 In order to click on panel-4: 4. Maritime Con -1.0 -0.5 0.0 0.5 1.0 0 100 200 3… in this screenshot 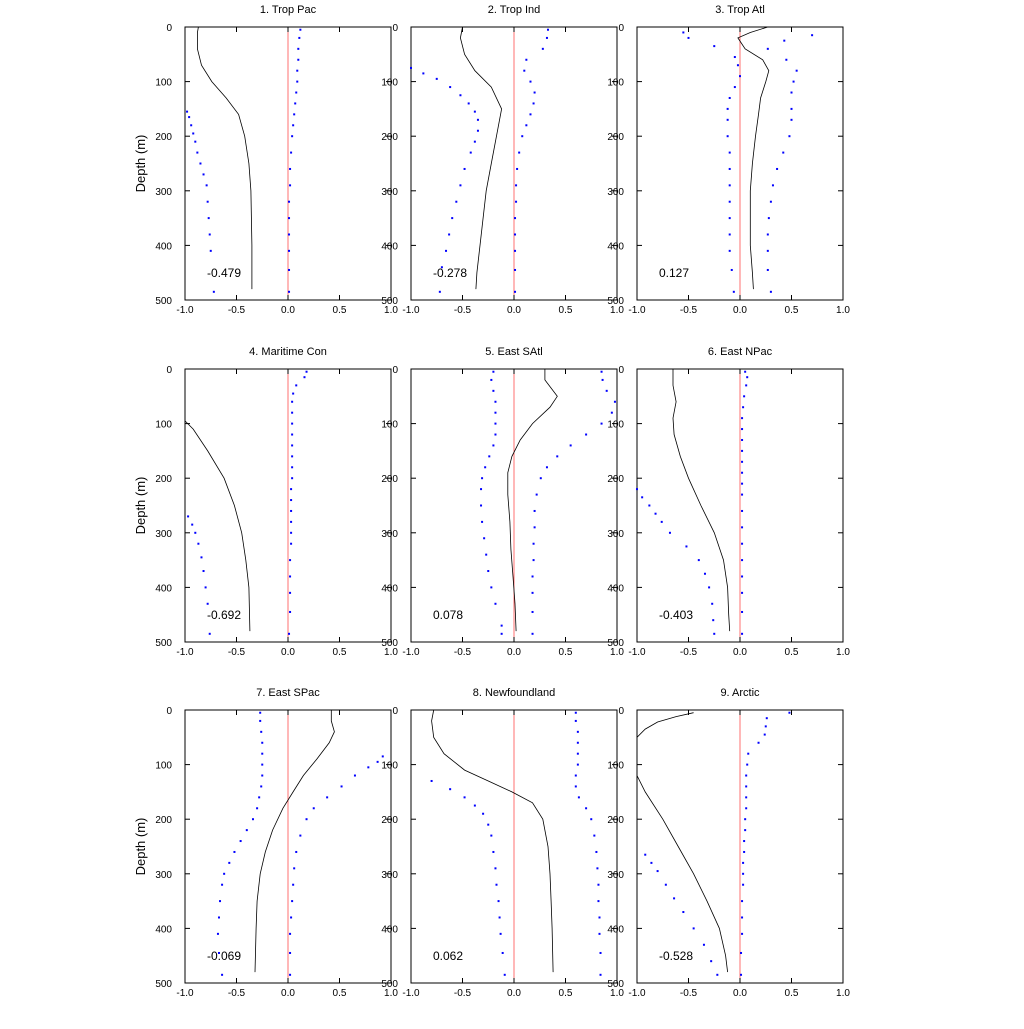, I will do `click(265, 502)`.